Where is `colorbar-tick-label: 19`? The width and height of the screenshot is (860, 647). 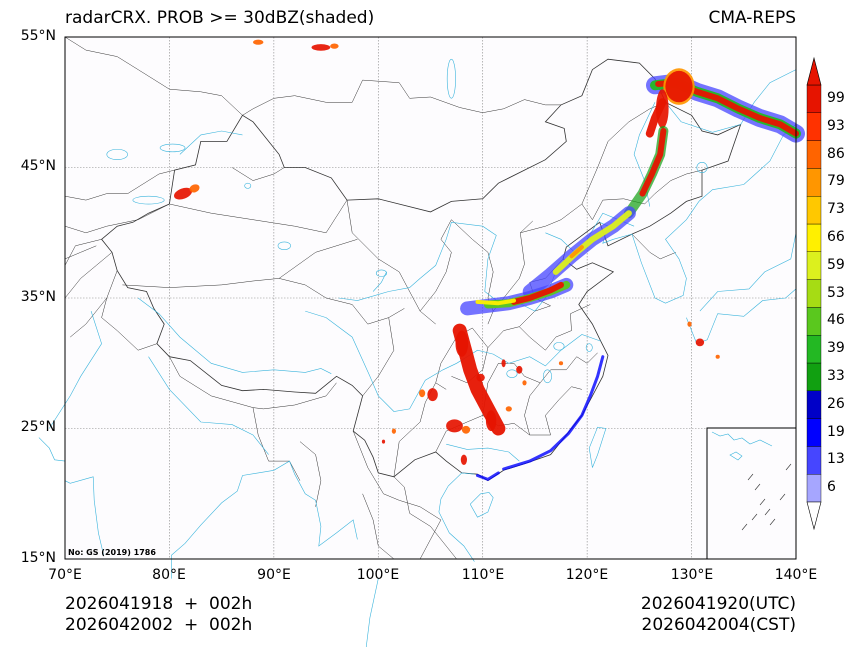 colorbar-tick-label: 19 is located at coordinates (836, 431).